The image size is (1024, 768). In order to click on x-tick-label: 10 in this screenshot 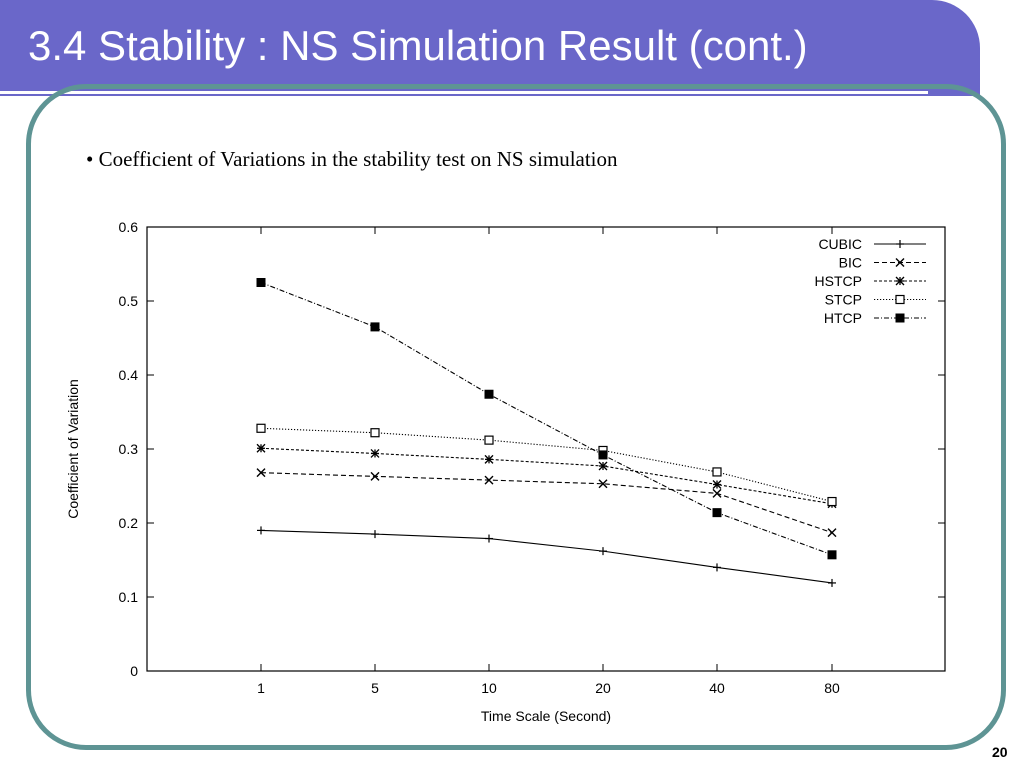, I will do `click(489, 688)`.